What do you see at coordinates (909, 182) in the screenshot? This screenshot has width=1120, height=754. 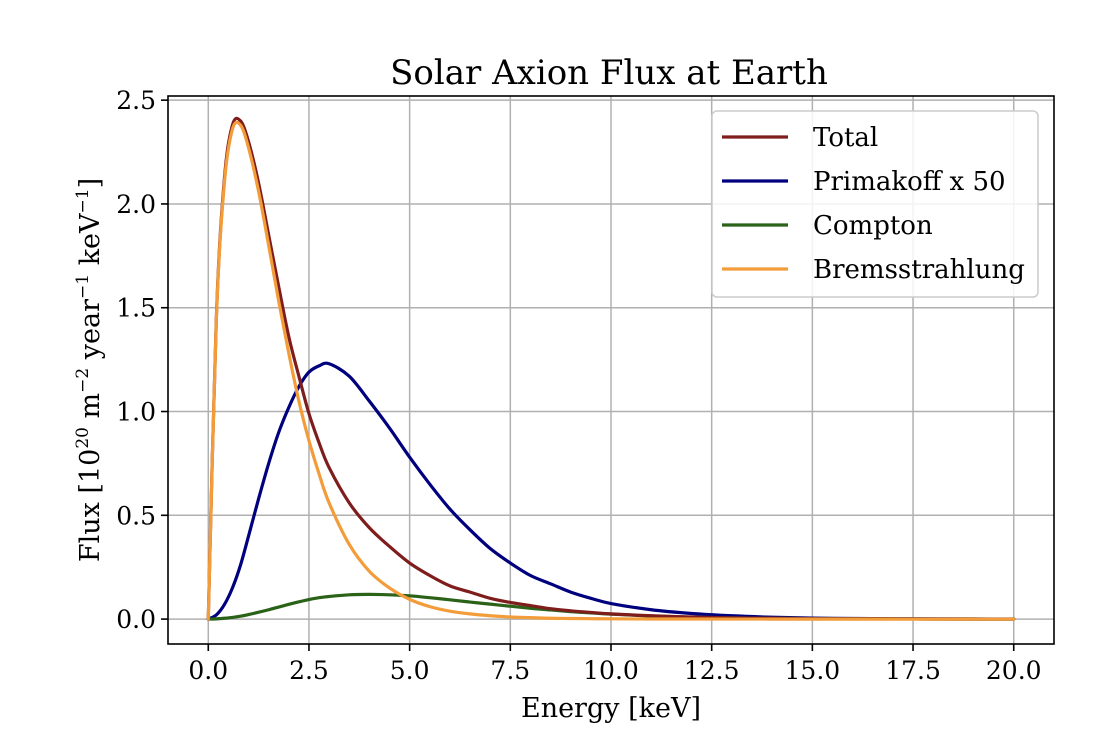 I see `legend-label: Primakoff x 50` at bounding box center [909, 182].